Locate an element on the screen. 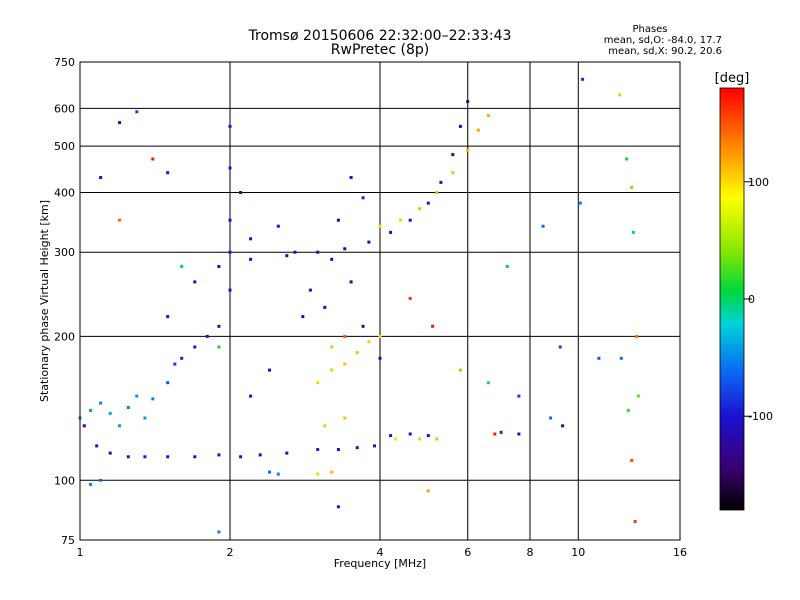 The height and width of the screenshot is (600, 800). y-tick-label: 600 is located at coordinates (64, 108).